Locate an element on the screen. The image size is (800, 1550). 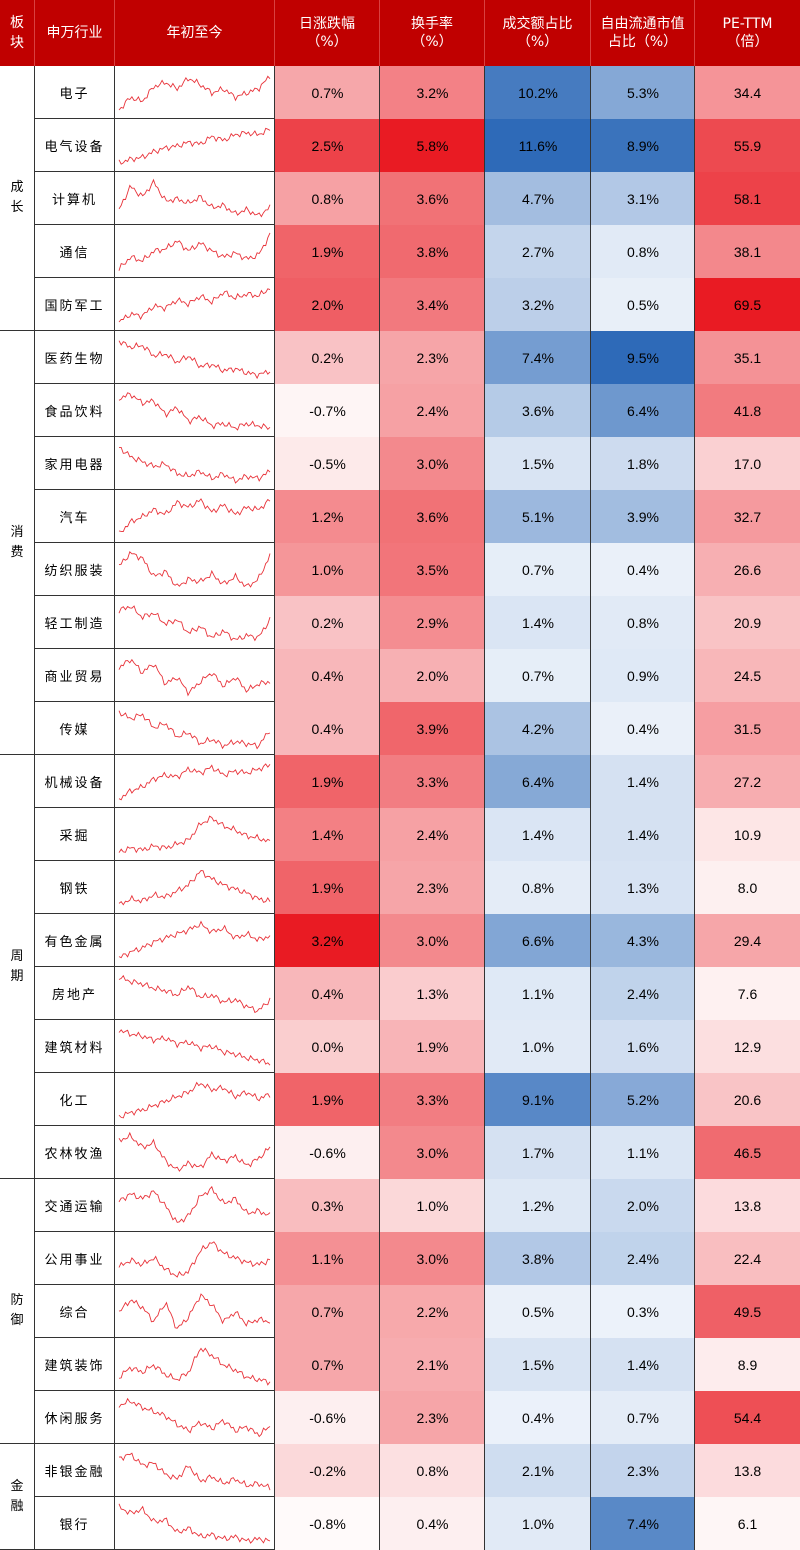
turnover-cell: 3.9% is located at coordinates (432, 728).